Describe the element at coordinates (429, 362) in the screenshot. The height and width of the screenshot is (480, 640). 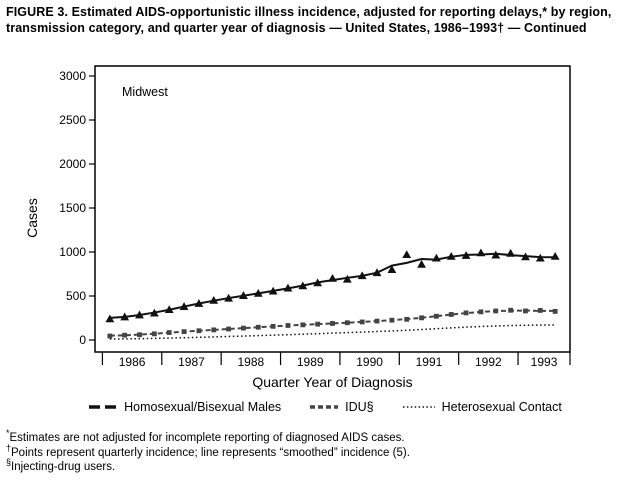
I see `x-tick-label: 1991` at that location.